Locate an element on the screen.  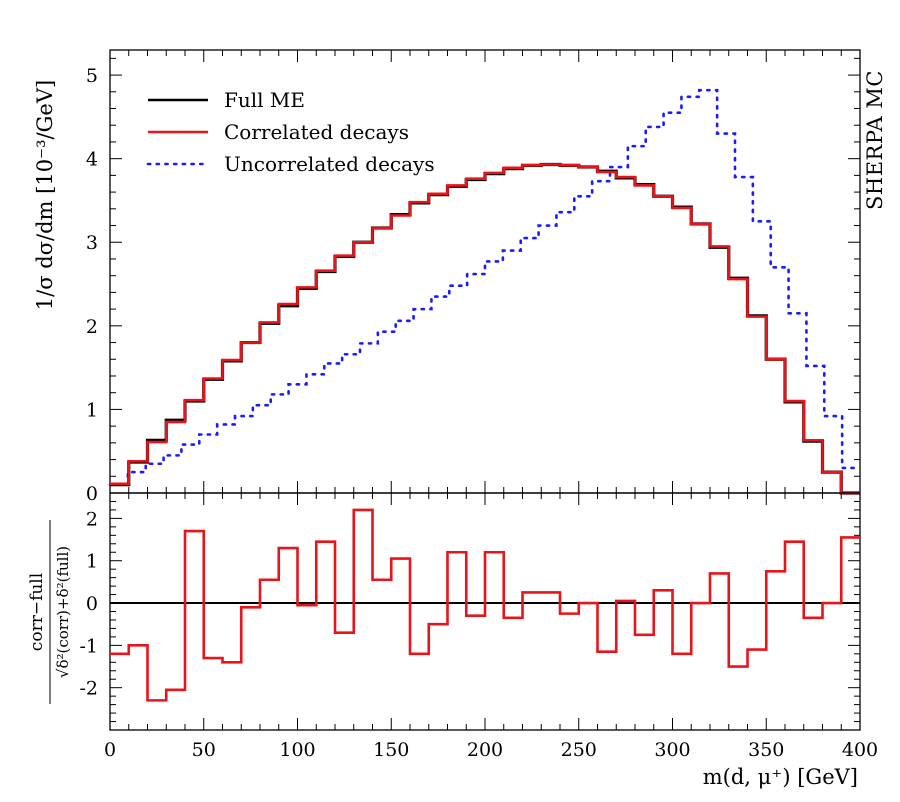
main-y-tick-label: 3 is located at coordinates (92, 243).